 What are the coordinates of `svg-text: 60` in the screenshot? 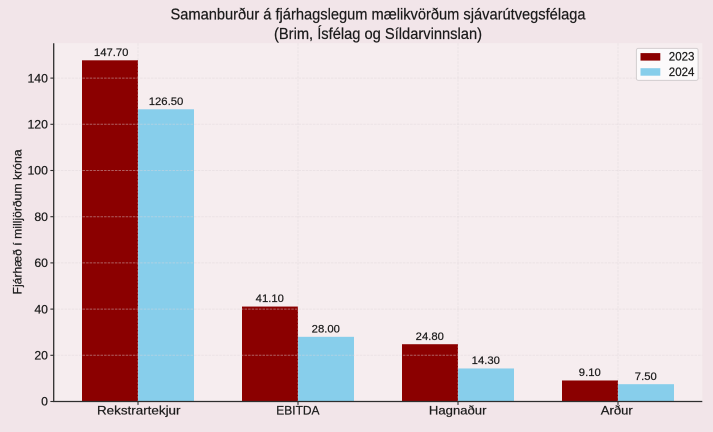 It's located at (41, 263).